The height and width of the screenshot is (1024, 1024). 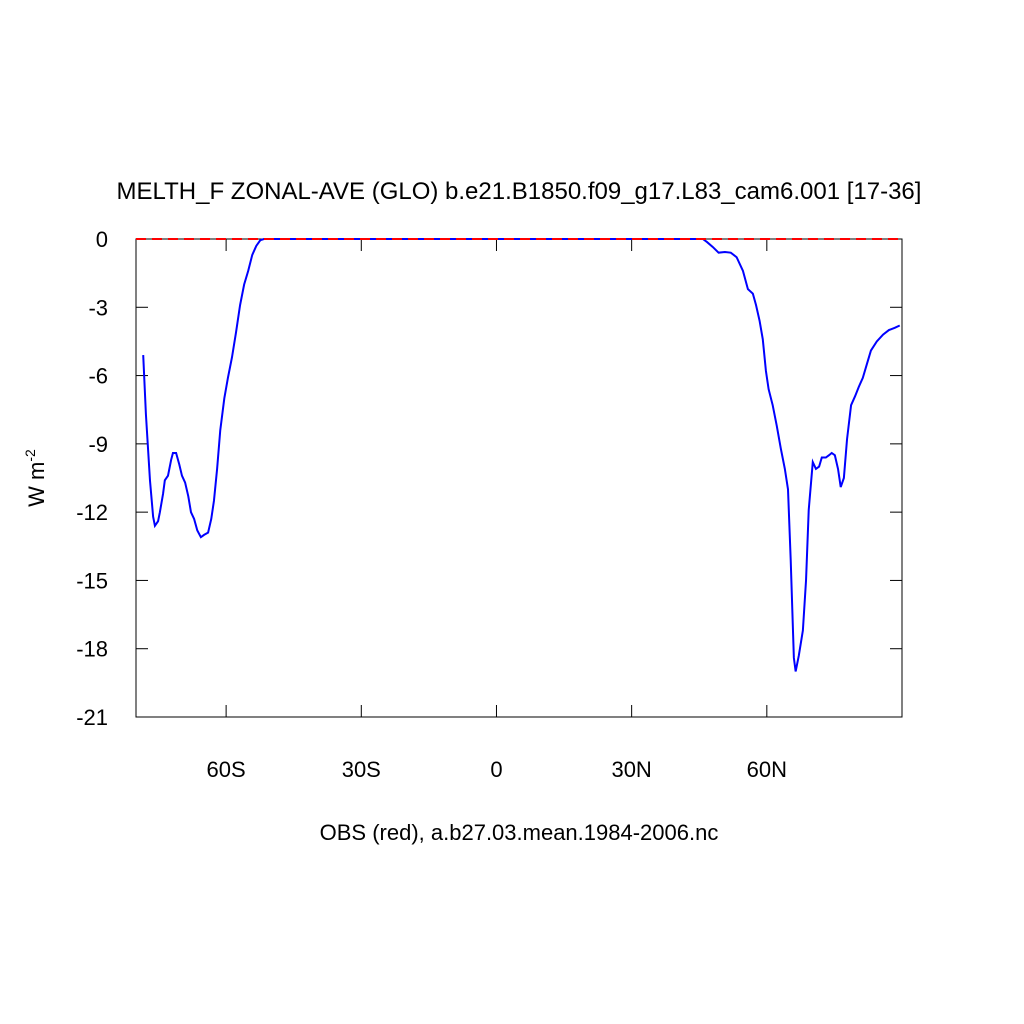 What do you see at coordinates (98, 444) in the screenshot?
I see `y-tick-label: -9` at bounding box center [98, 444].